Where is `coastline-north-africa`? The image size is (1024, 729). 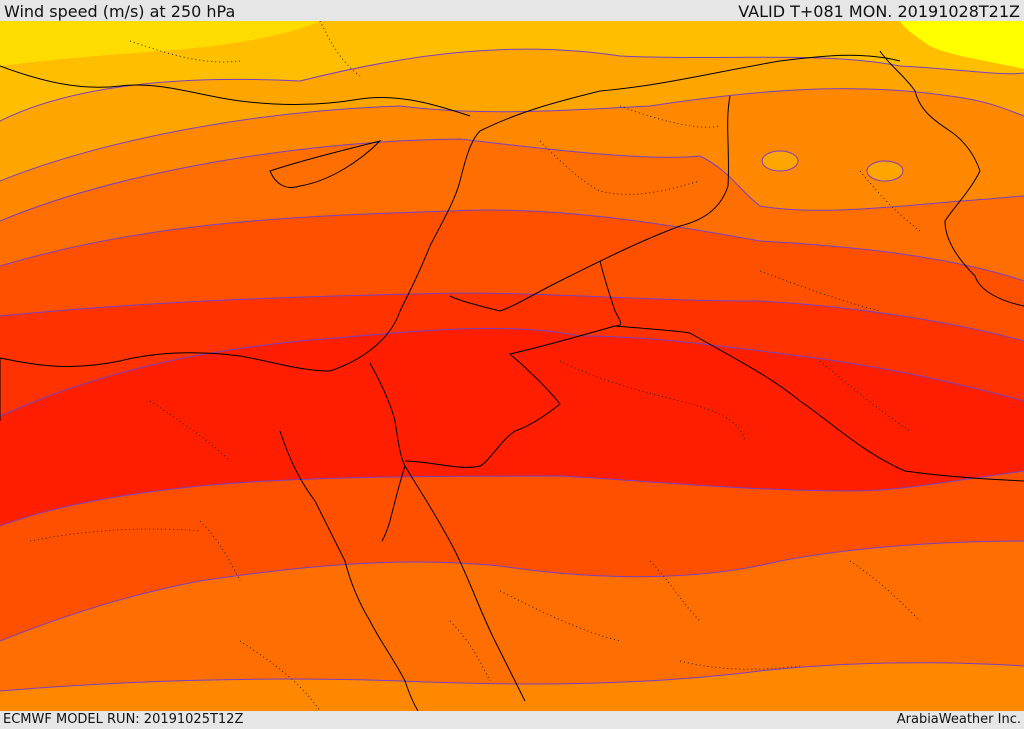 coastline-north-africa is located at coordinates (165, 362).